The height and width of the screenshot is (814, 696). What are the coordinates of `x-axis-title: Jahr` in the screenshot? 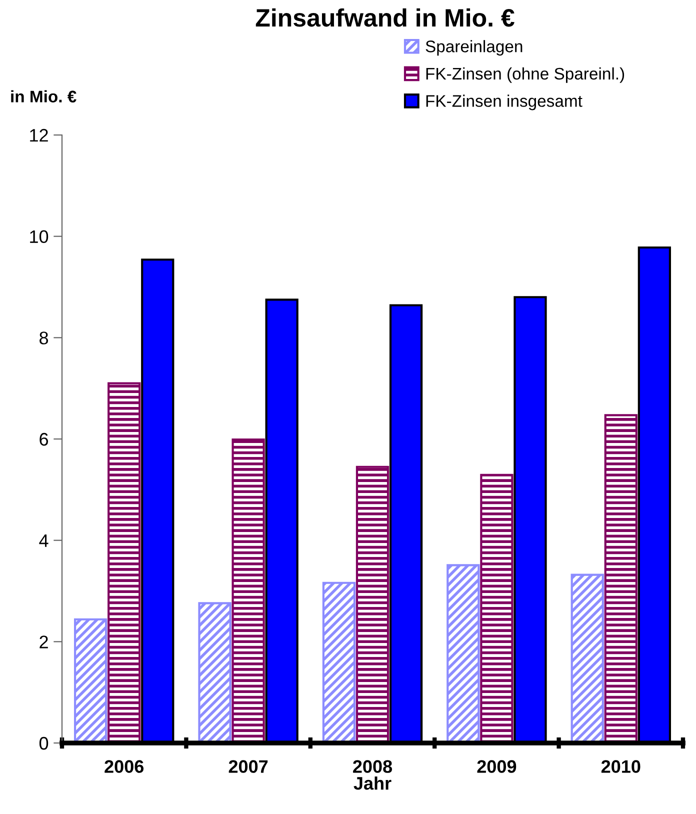 It's located at (373, 783).